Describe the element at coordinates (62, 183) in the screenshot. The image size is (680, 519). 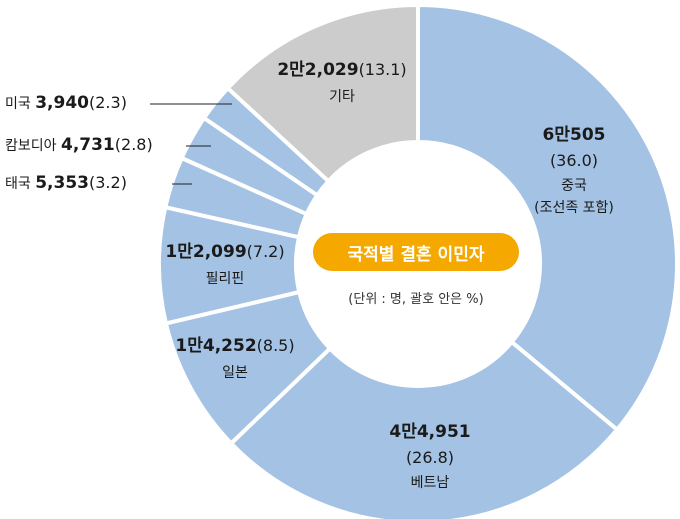
I see `slice-value: 5,353` at that location.